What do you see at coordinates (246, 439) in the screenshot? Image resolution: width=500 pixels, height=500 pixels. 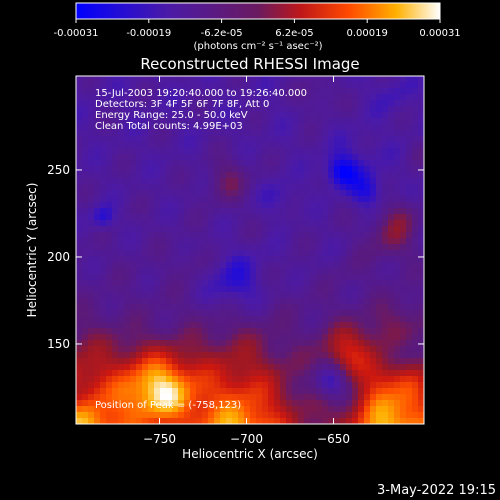 I see `x-tick-label: −700` at bounding box center [246, 439].